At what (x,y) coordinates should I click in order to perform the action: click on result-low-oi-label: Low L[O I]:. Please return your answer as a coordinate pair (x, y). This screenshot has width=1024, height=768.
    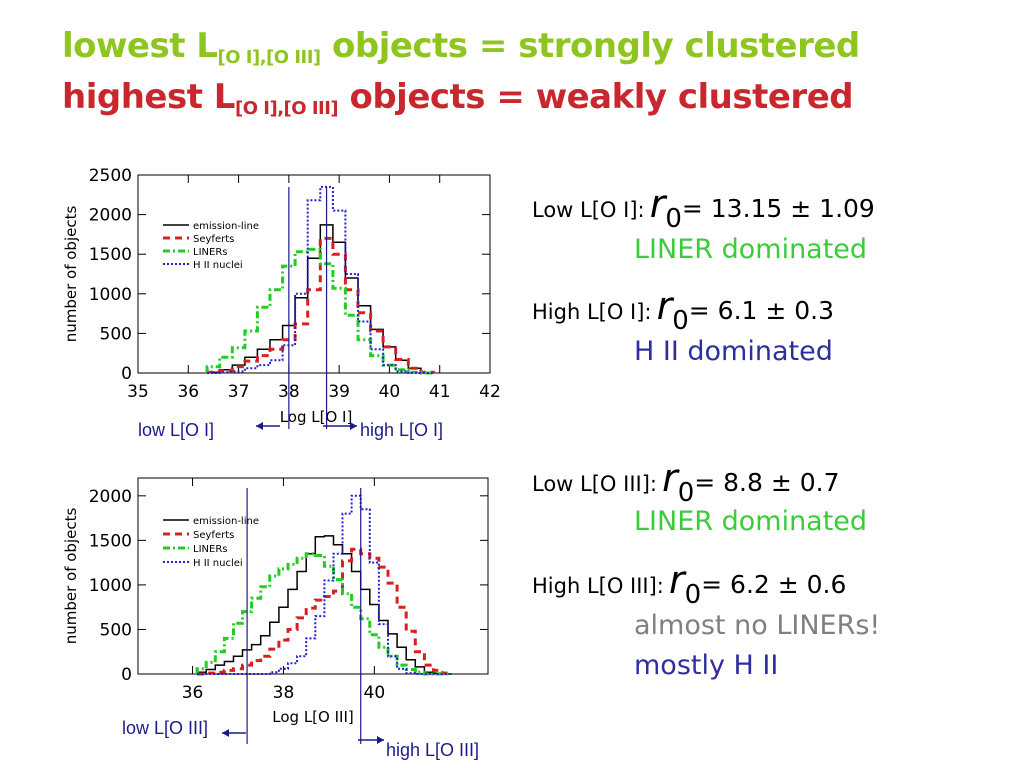
    Looking at the image, I should click on (588, 210).